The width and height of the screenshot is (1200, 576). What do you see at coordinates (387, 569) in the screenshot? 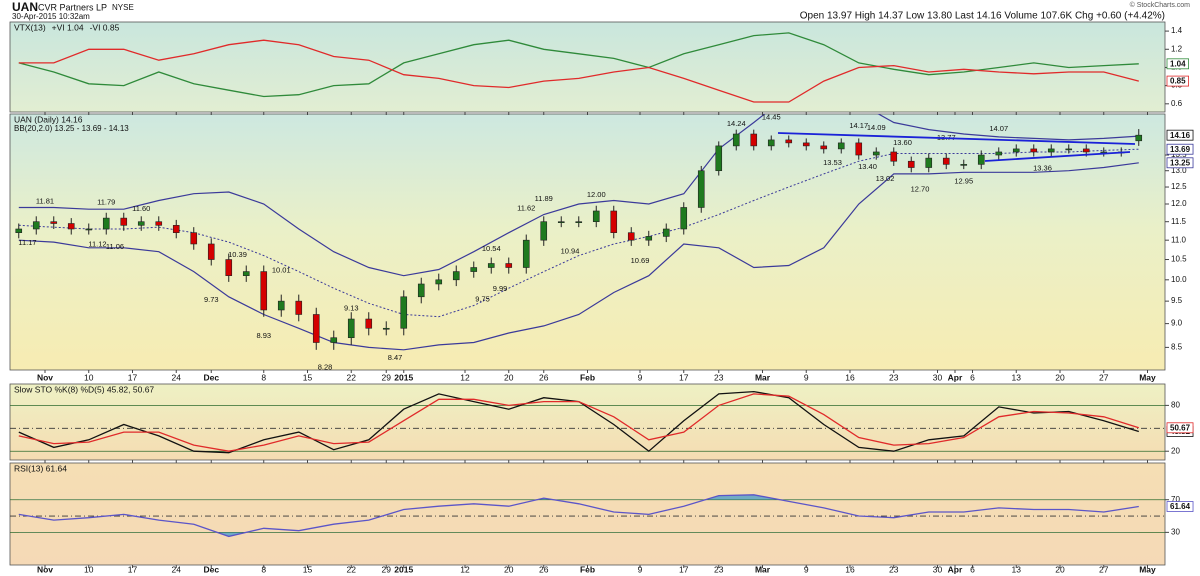
I see `x-tick-label: 29` at bounding box center [387, 569].